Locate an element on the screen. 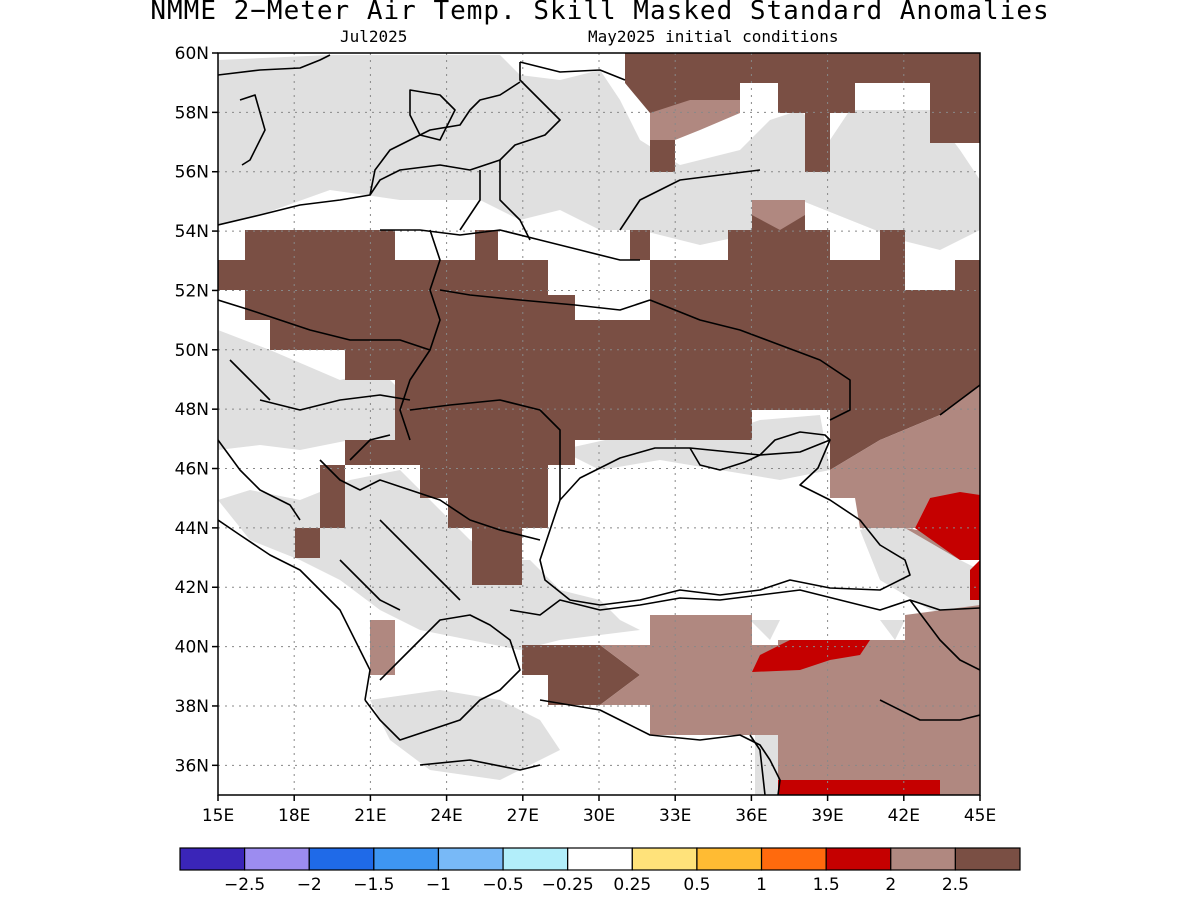 This screenshot has width=1200, height=900. lat-tick-label: 54N is located at coordinates (192, 232).